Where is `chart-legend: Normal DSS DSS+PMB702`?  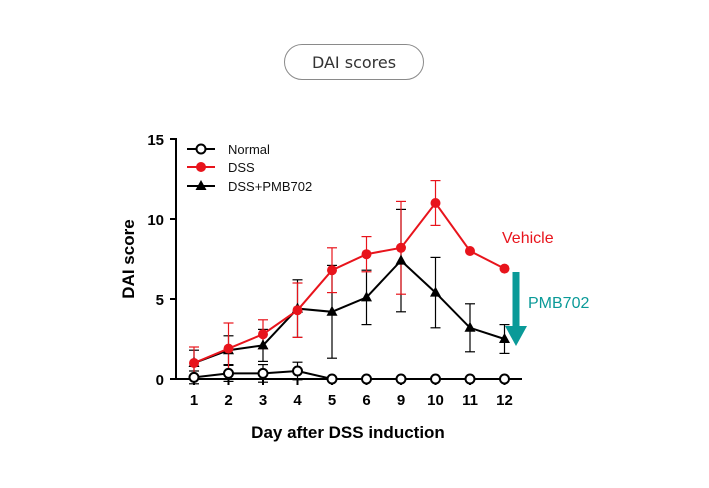 chart-legend: Normal DSS DSS+PMB702 is located at coordinates (249, 168).